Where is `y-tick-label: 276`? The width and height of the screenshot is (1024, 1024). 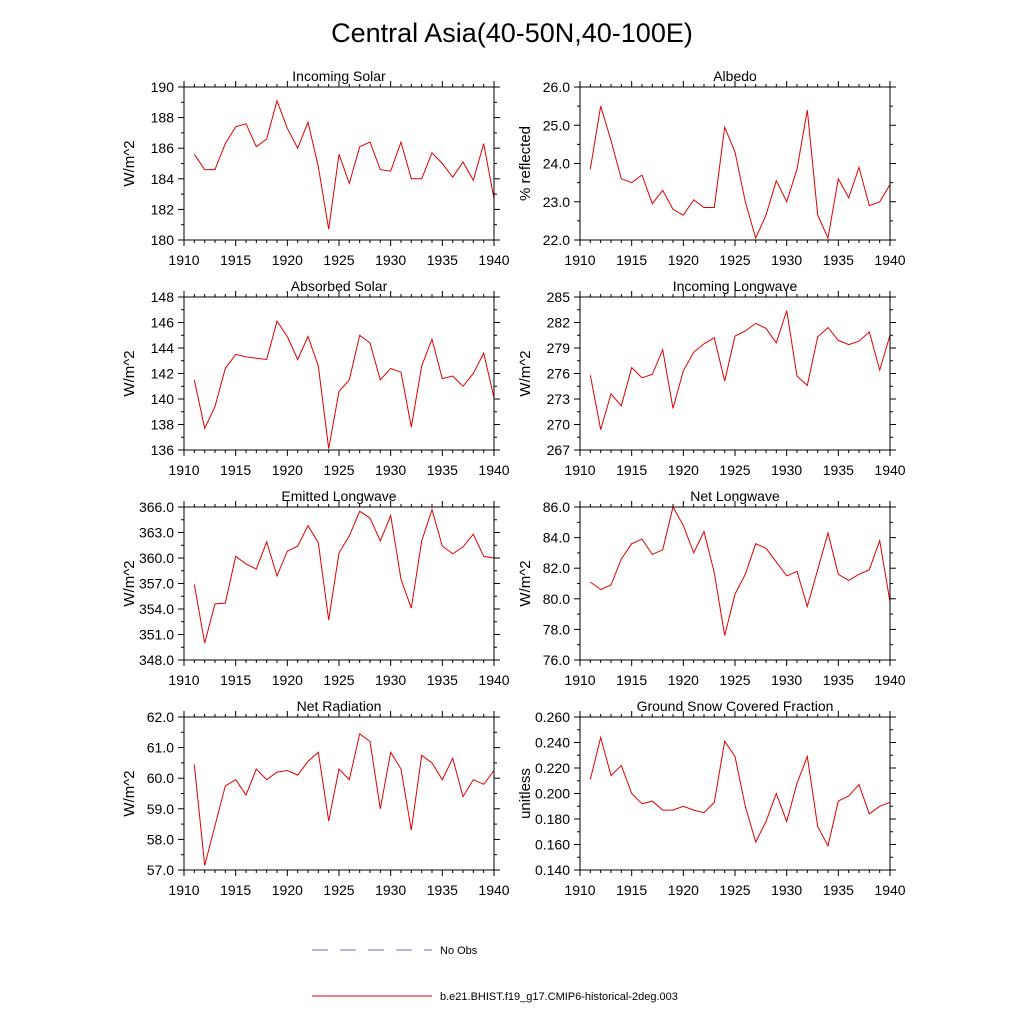 y-tick-label: 276 is located at coordinates (559, 374).